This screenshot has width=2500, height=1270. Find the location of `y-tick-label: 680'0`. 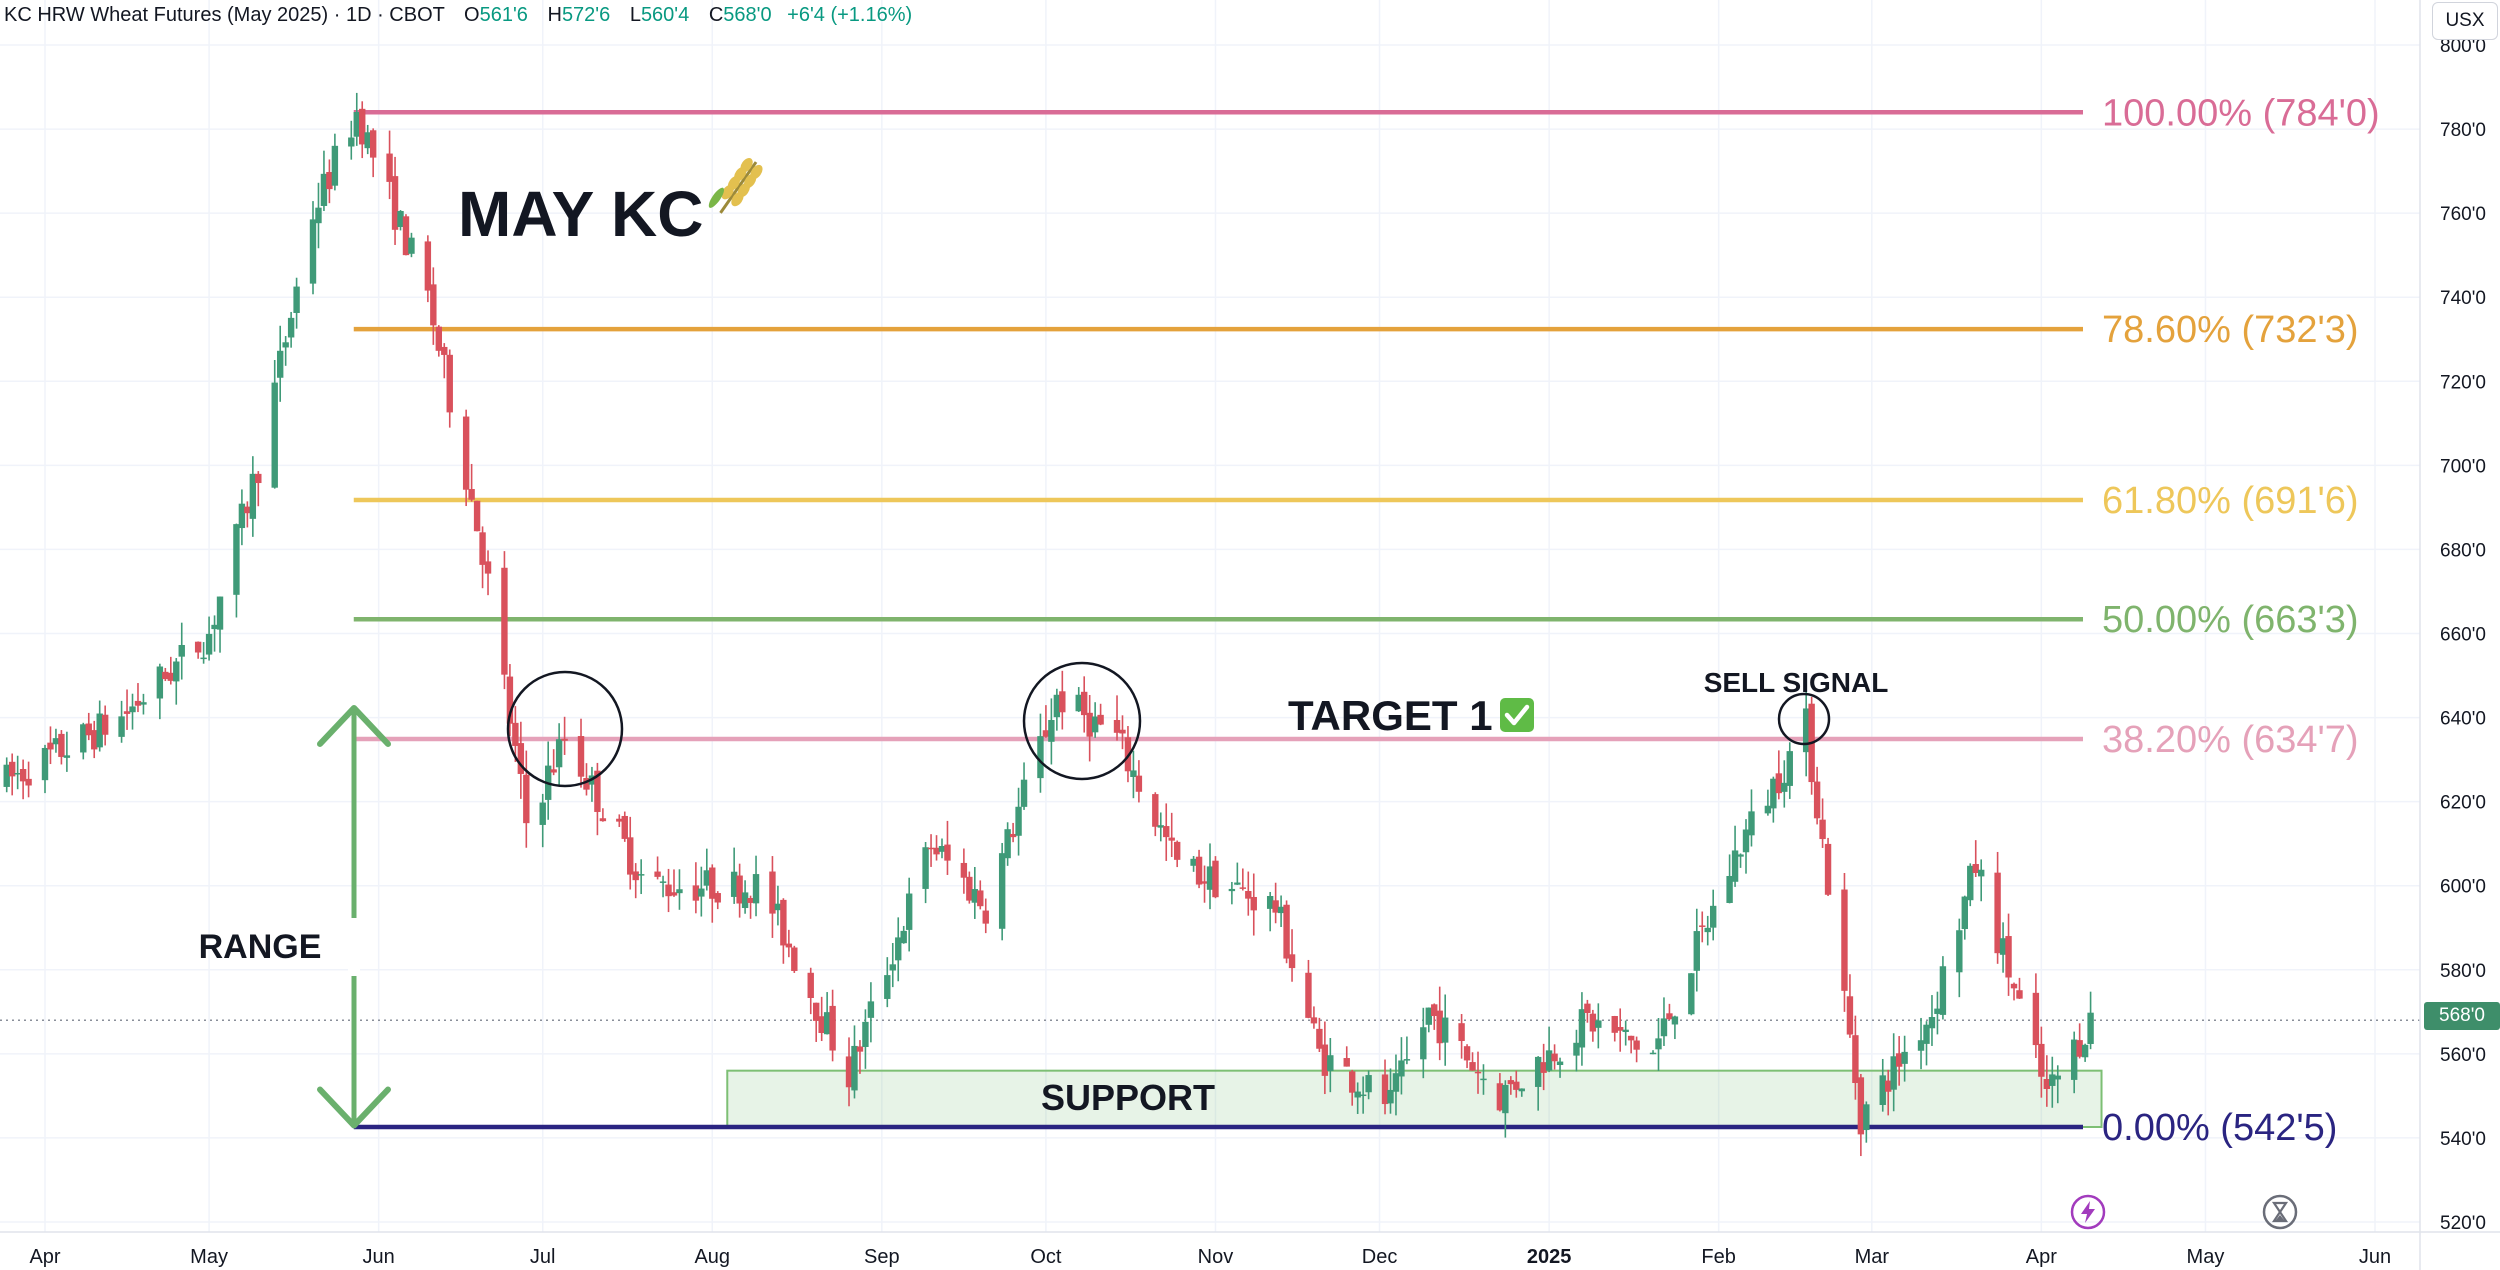

y-tick-label: 680'0 is located at coordinates (2463, 550).